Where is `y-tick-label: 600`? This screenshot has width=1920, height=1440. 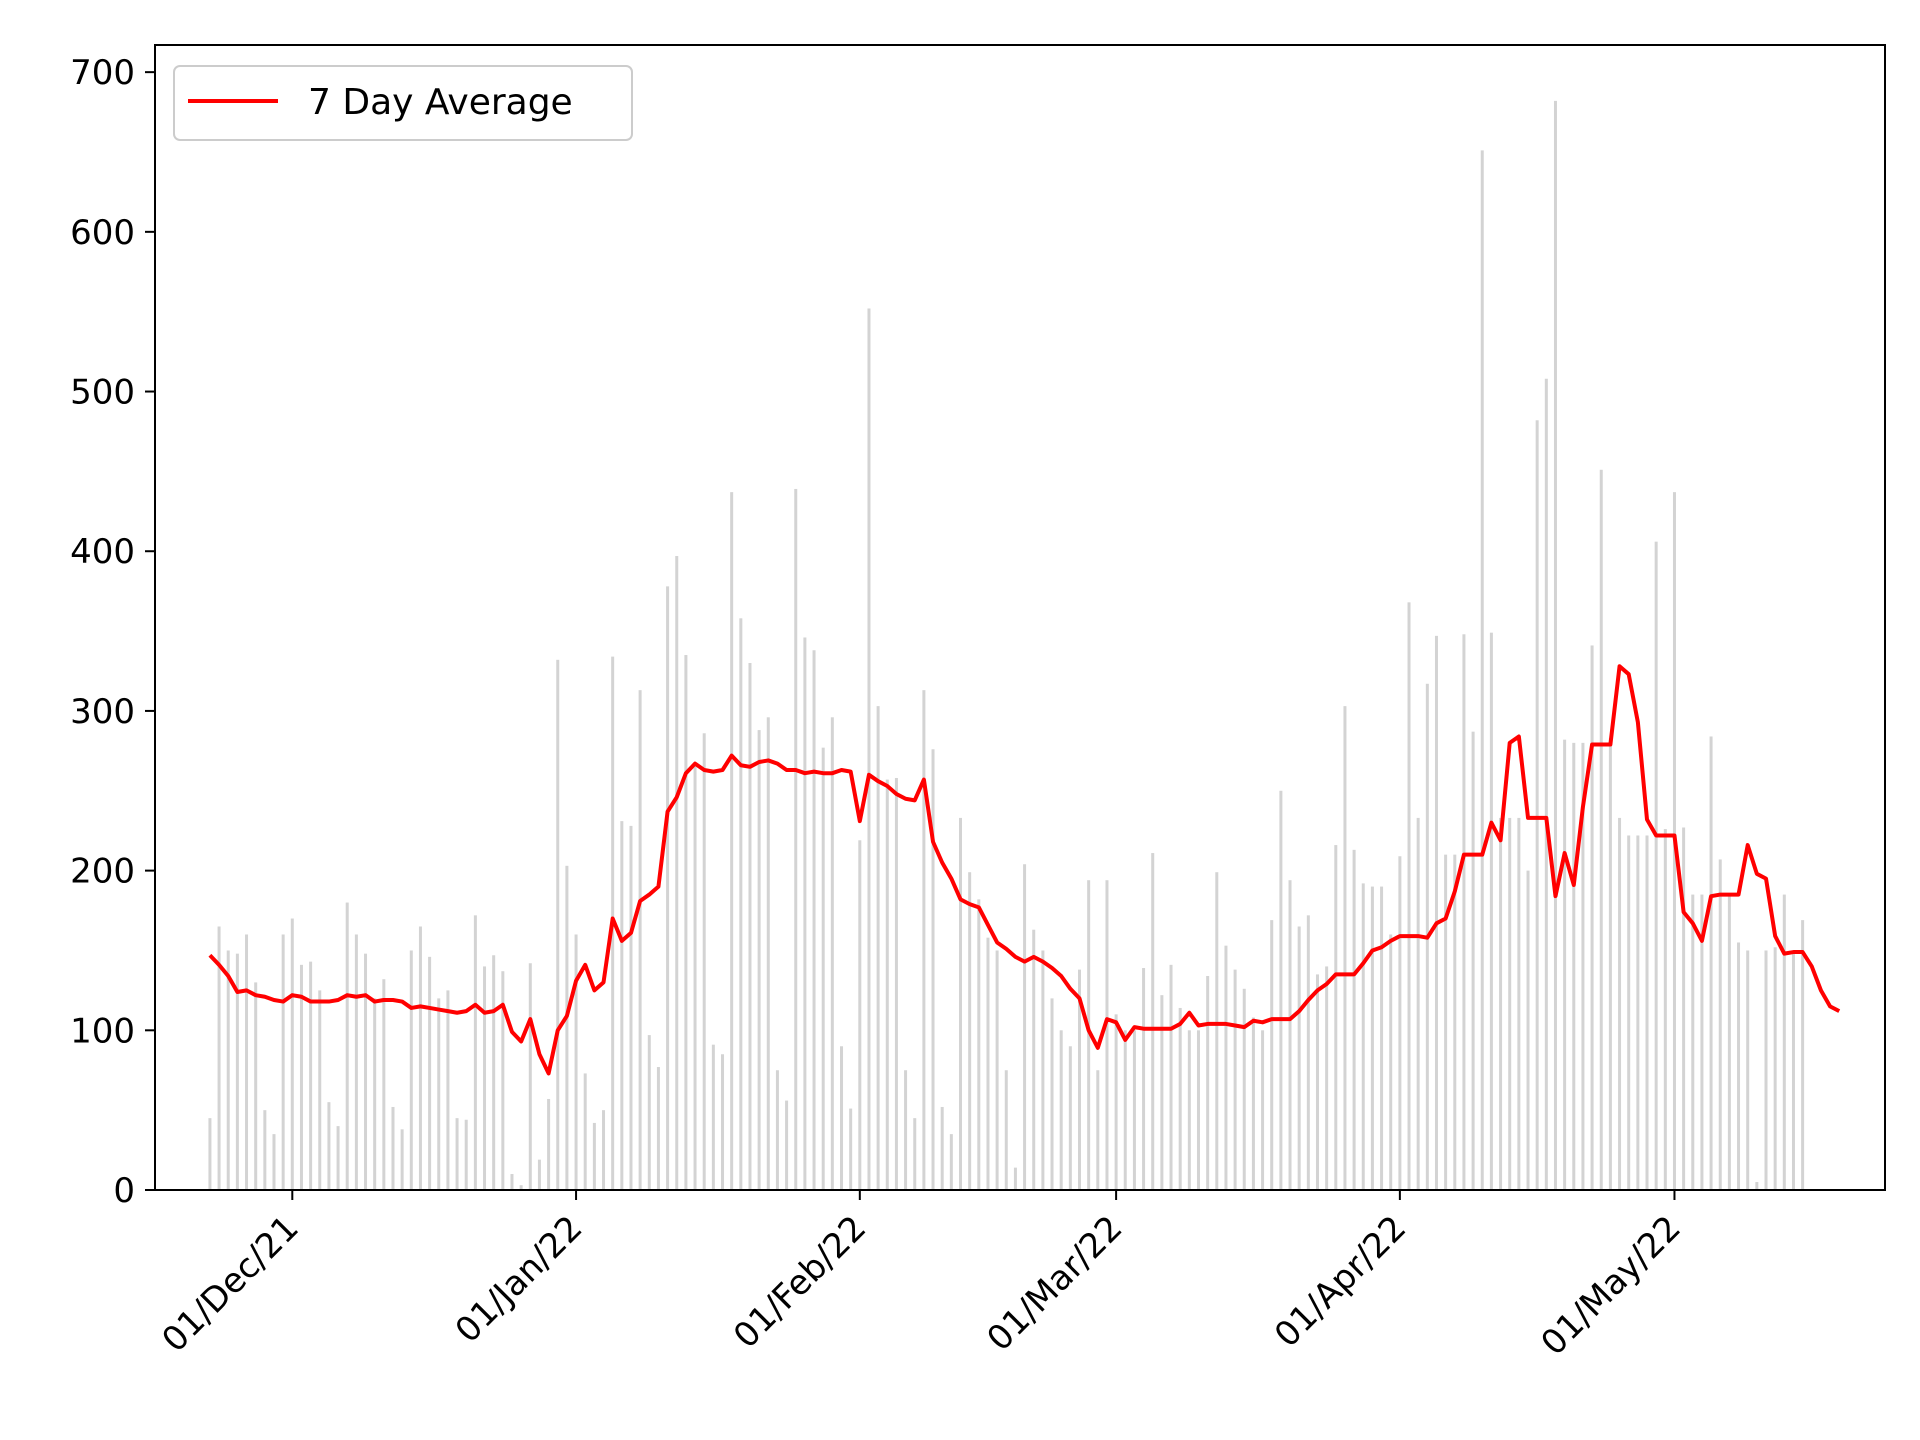
y-tick-label: 600 is located at coordinates (102, 233).